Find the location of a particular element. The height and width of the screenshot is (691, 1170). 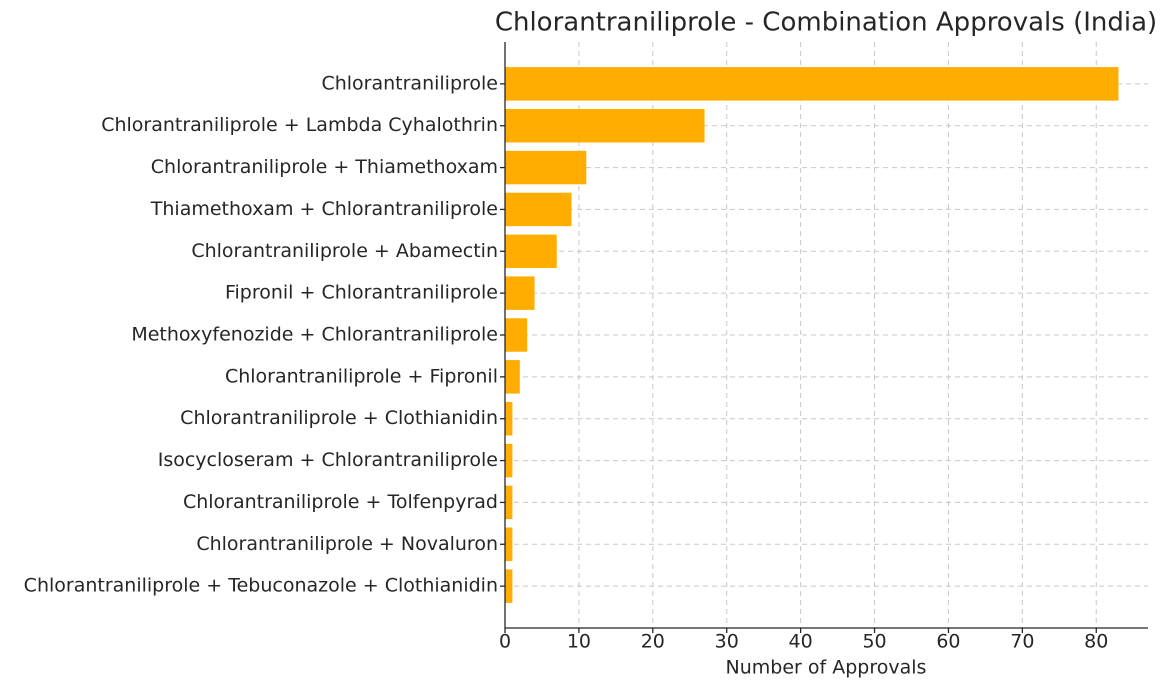

y-tick-label: Chlorantraniliprole + Thiamethoxam is located at coordinates (324, 167).